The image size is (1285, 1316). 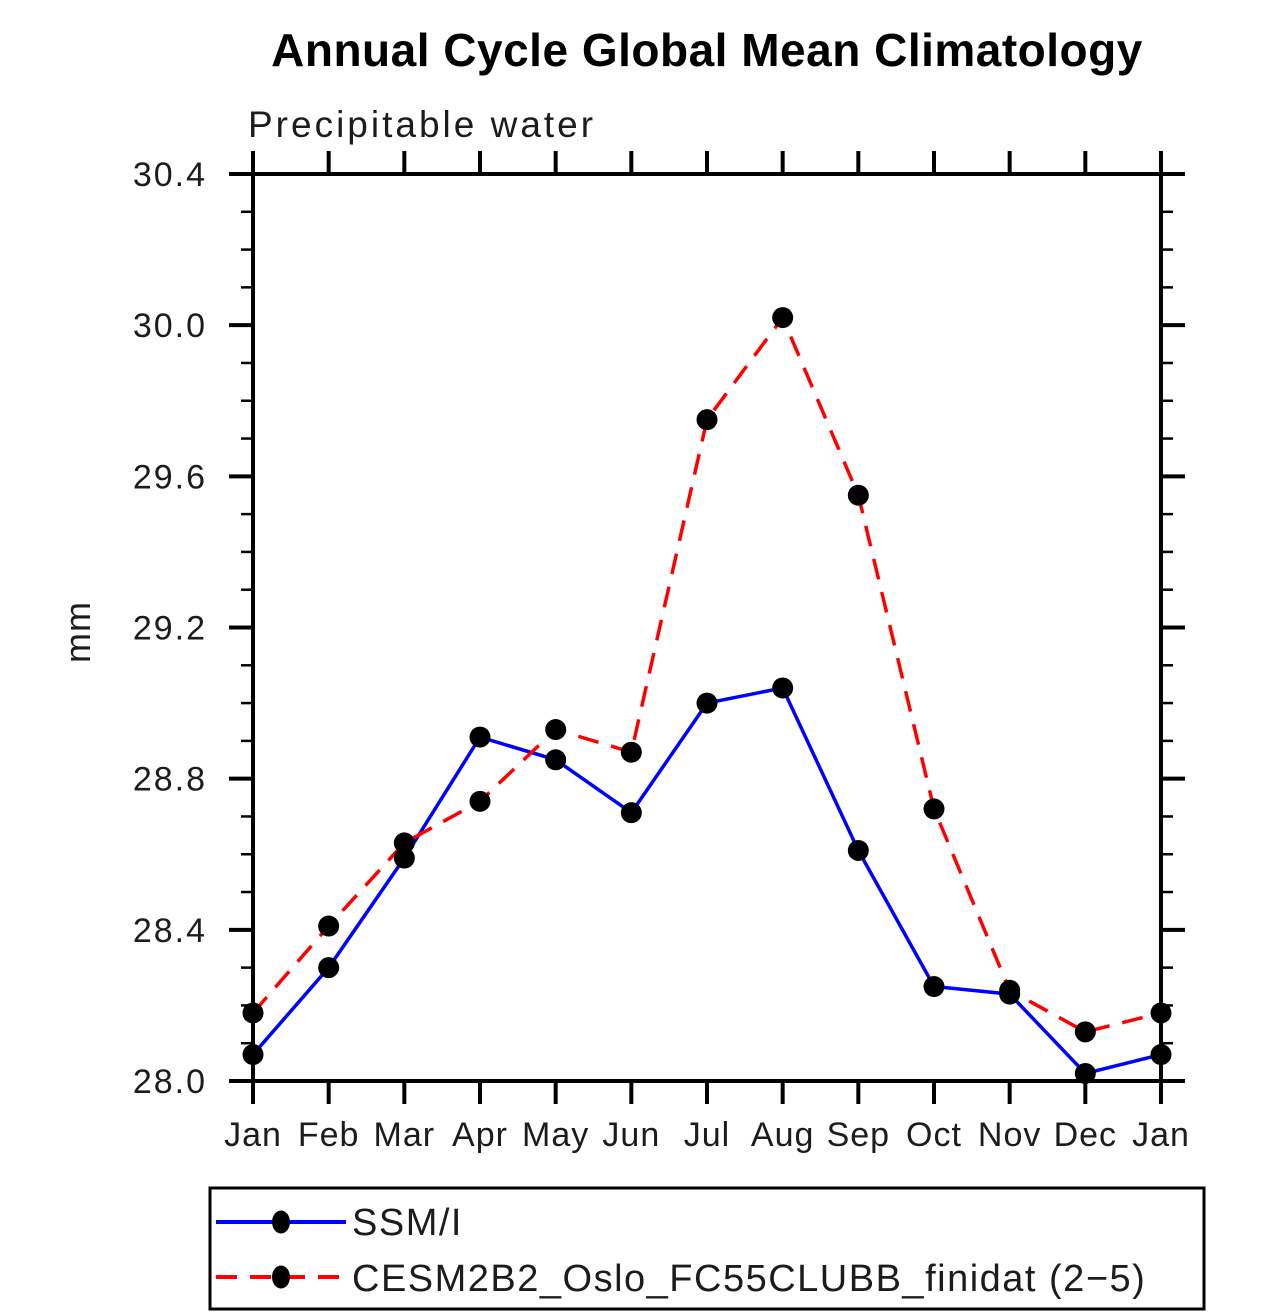 What do you see at coordinates (170, 780) in the screenshot?
I see `y-tick-label: 28.8` at bounding box center [170, 780].